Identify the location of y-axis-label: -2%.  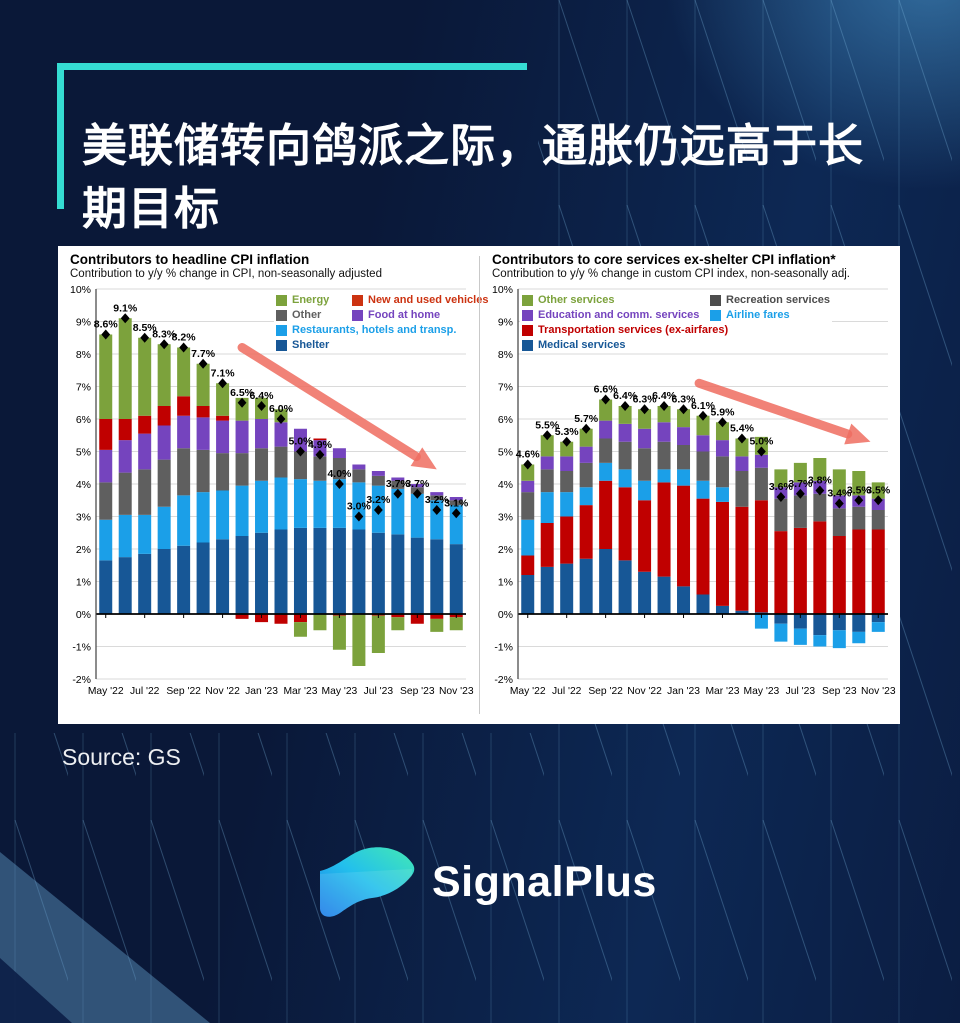
(503, 680).